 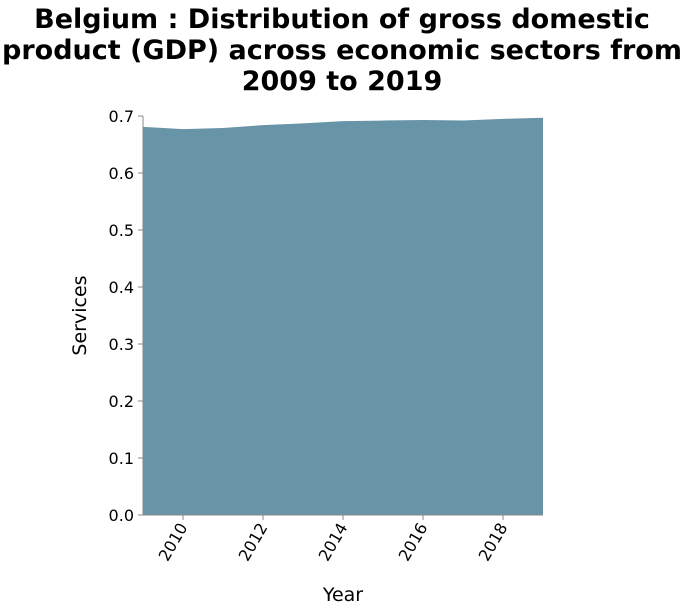 What do you see at coordinates (121, 173) in the screenshot?
I see `y-tick-label: 0.6` at bounding box center [121, 173].